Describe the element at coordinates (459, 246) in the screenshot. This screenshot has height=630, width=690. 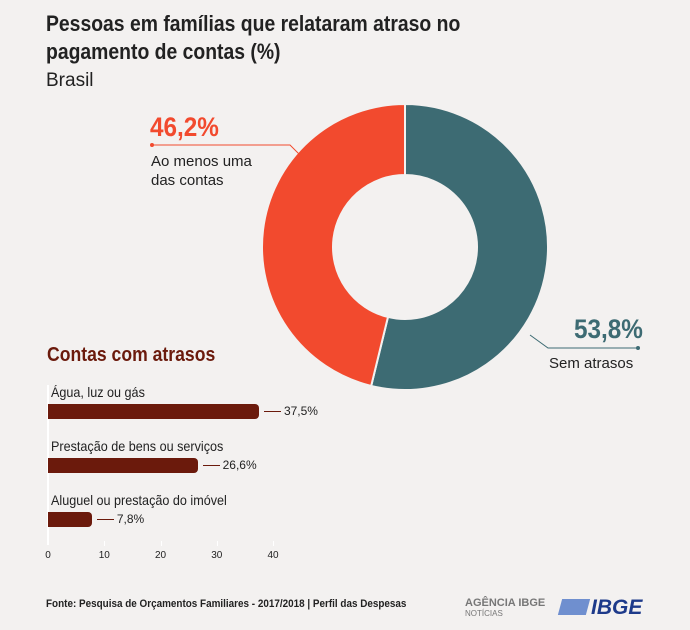
I see `donut-slice-teal` at that location.